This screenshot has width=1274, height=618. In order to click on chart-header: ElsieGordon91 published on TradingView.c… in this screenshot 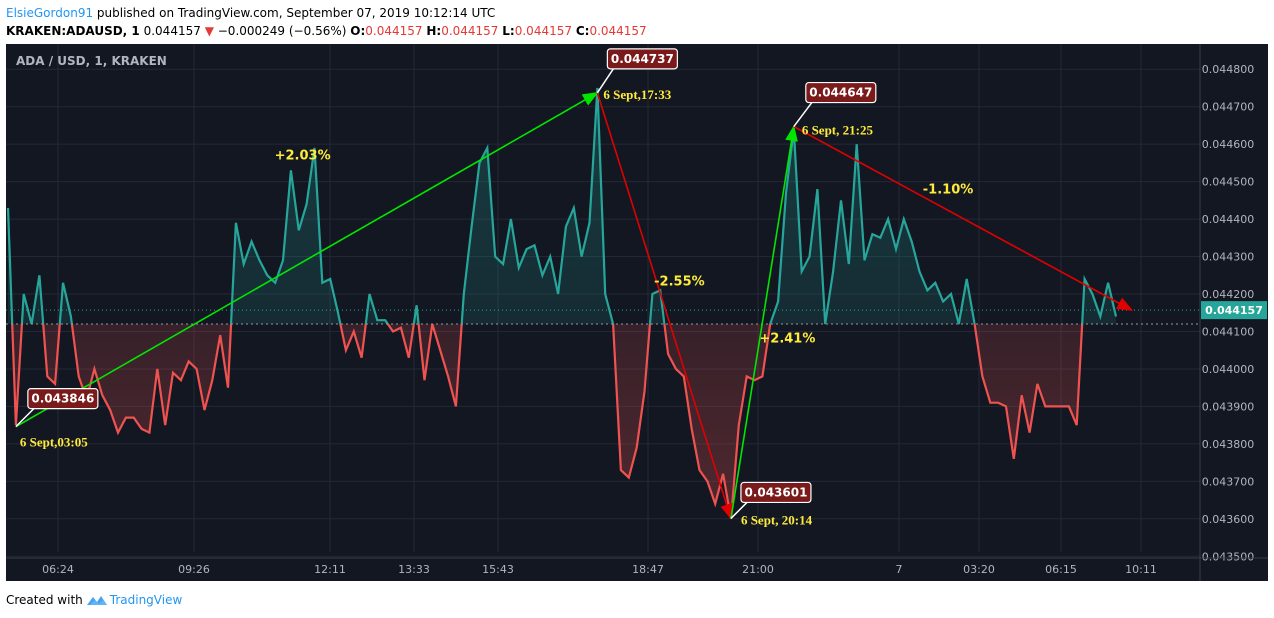, I will do `click(636, 23)`.